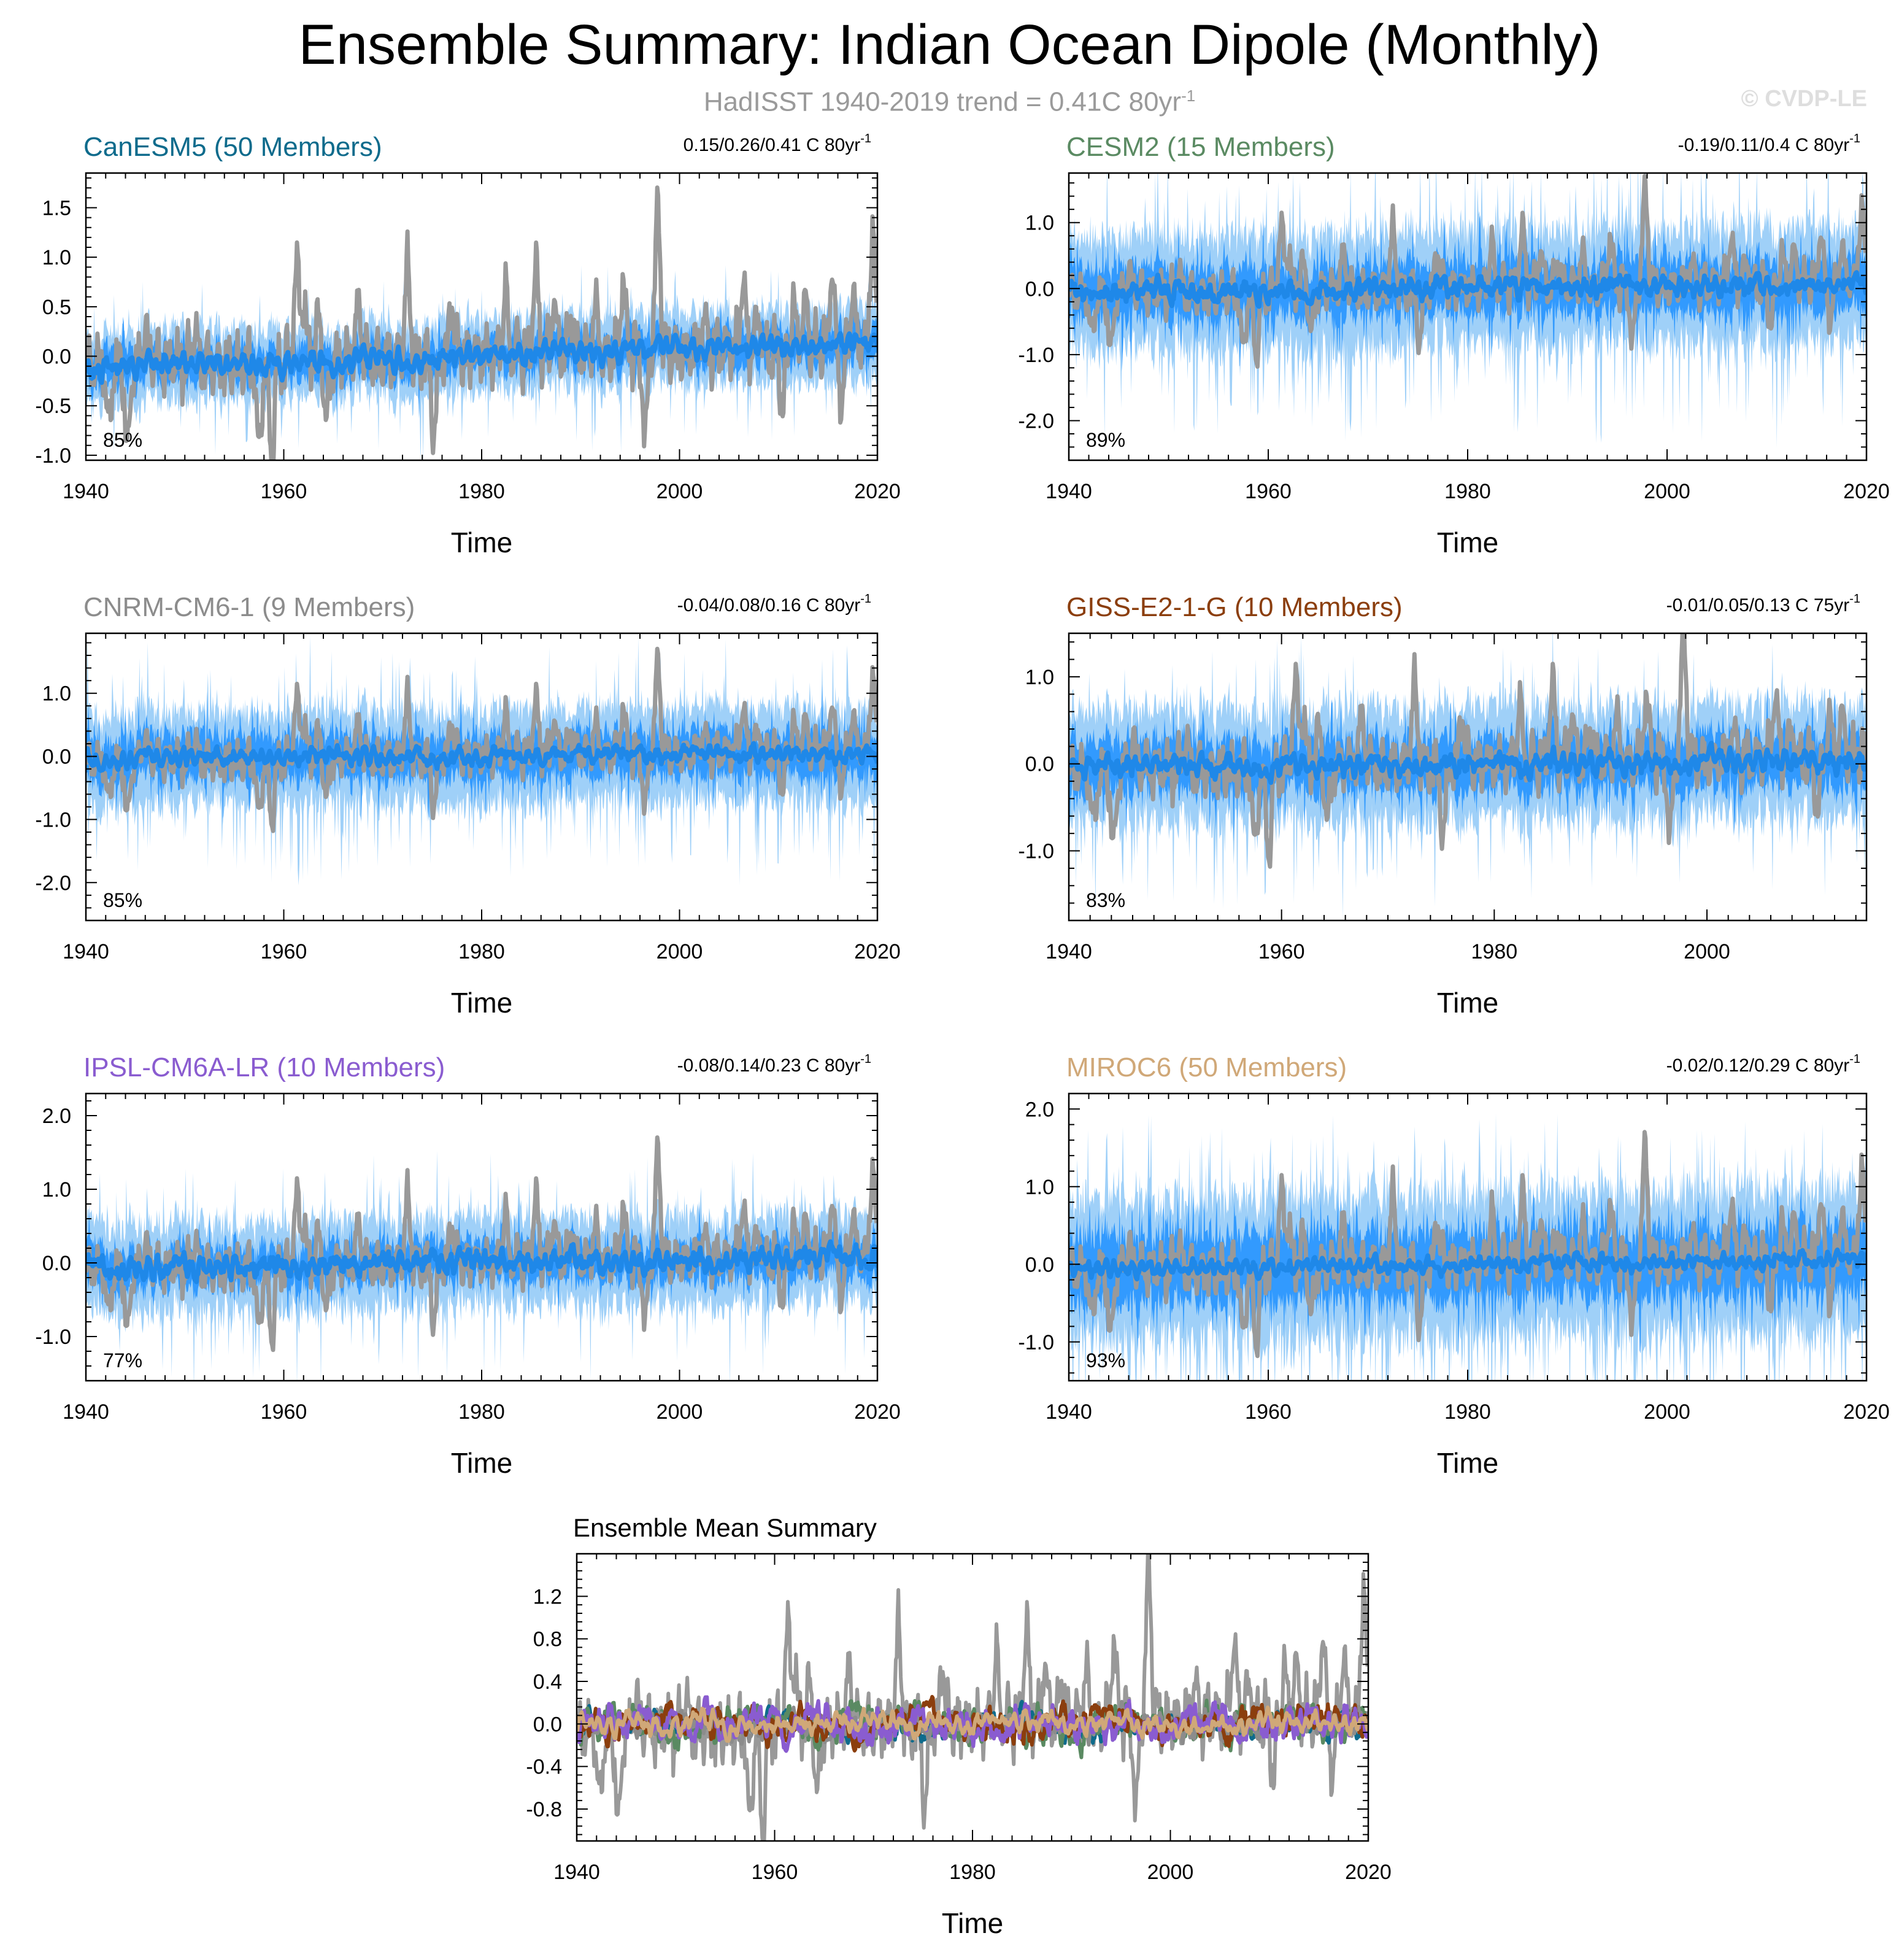 This screenshot has width=1899, height=1960. What do you see at coordinates (1105, 1360) in the screenshot?
I see `percent-label: 93%` at bounding box center [1105, 1360].